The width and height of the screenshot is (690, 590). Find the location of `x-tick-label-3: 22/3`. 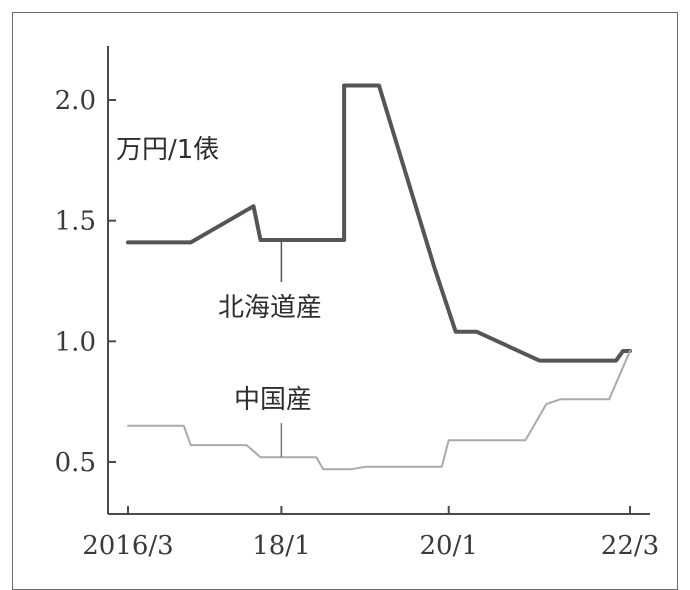

x-tick-label-3: 22/3 is located at coordinates (630, 546).